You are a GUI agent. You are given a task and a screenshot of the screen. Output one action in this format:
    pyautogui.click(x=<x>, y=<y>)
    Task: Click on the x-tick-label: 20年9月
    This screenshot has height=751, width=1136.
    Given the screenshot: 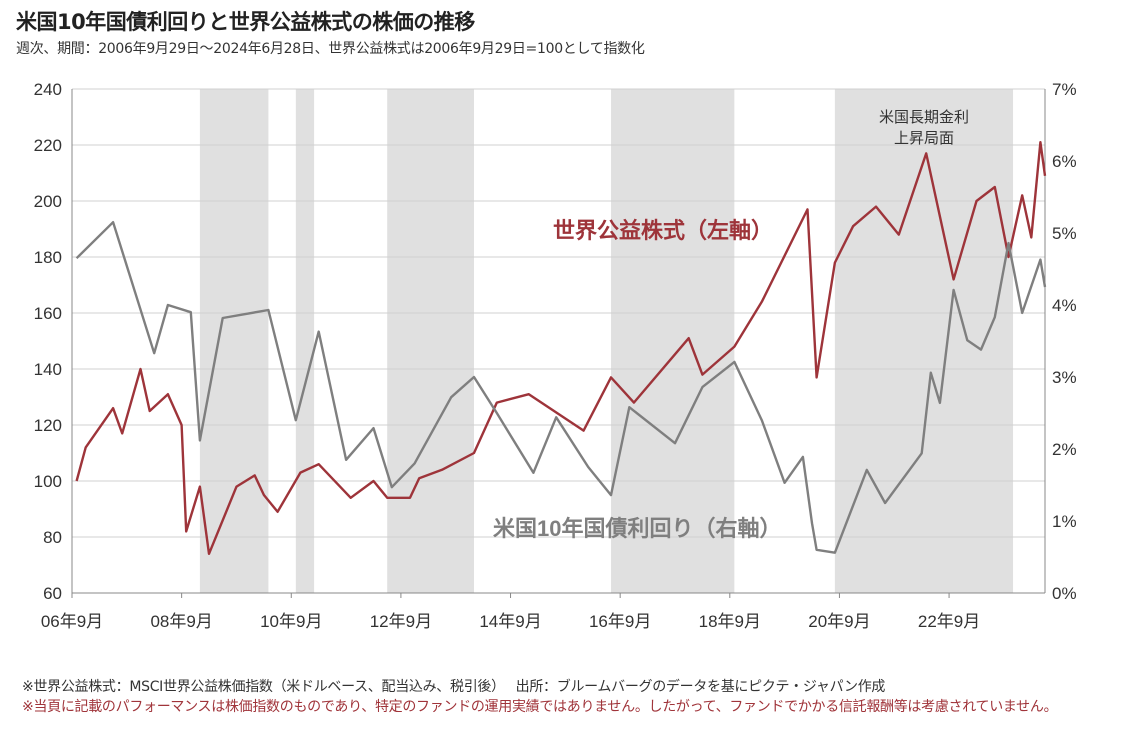 What is the action you would take?
    pyautogui.click(x=839, y=621)
    